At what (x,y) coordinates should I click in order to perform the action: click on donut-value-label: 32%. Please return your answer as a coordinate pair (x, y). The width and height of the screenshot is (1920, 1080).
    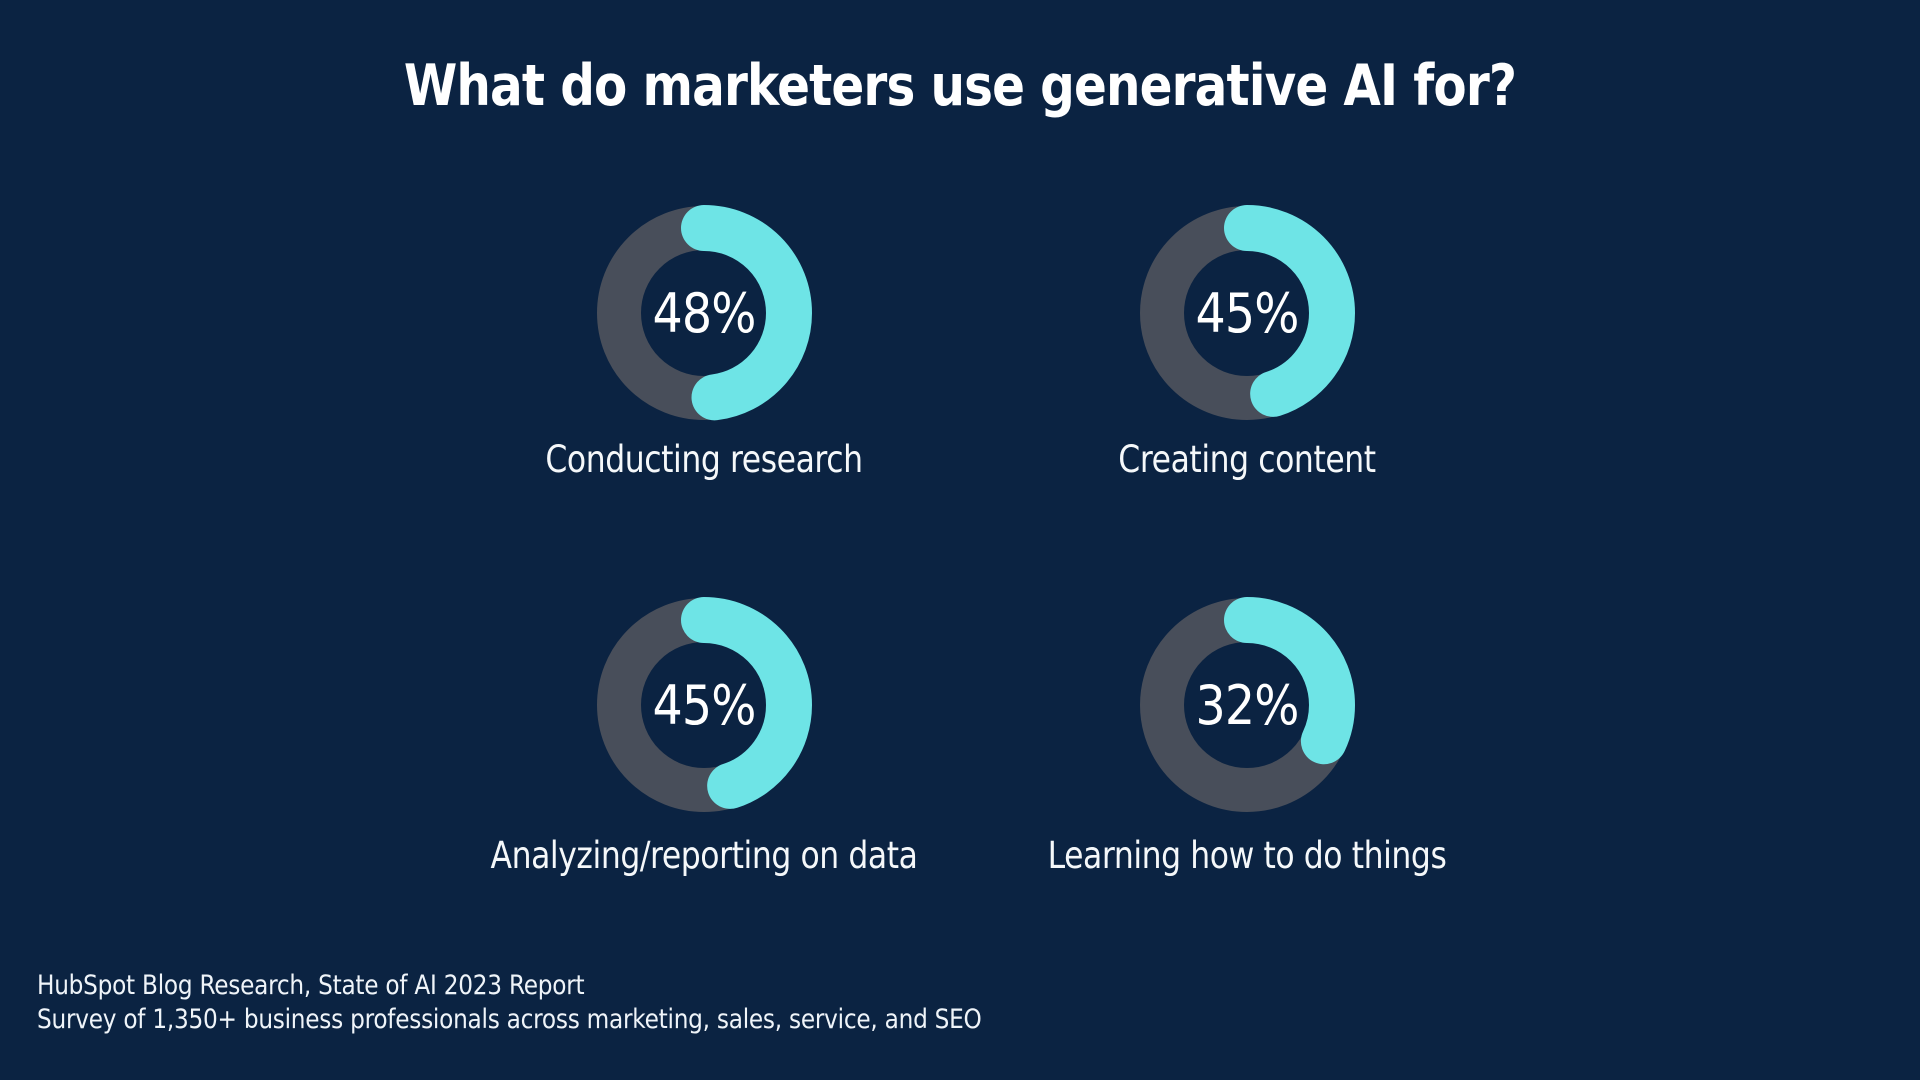
    Looking at the image, I should click on (1247, 705).